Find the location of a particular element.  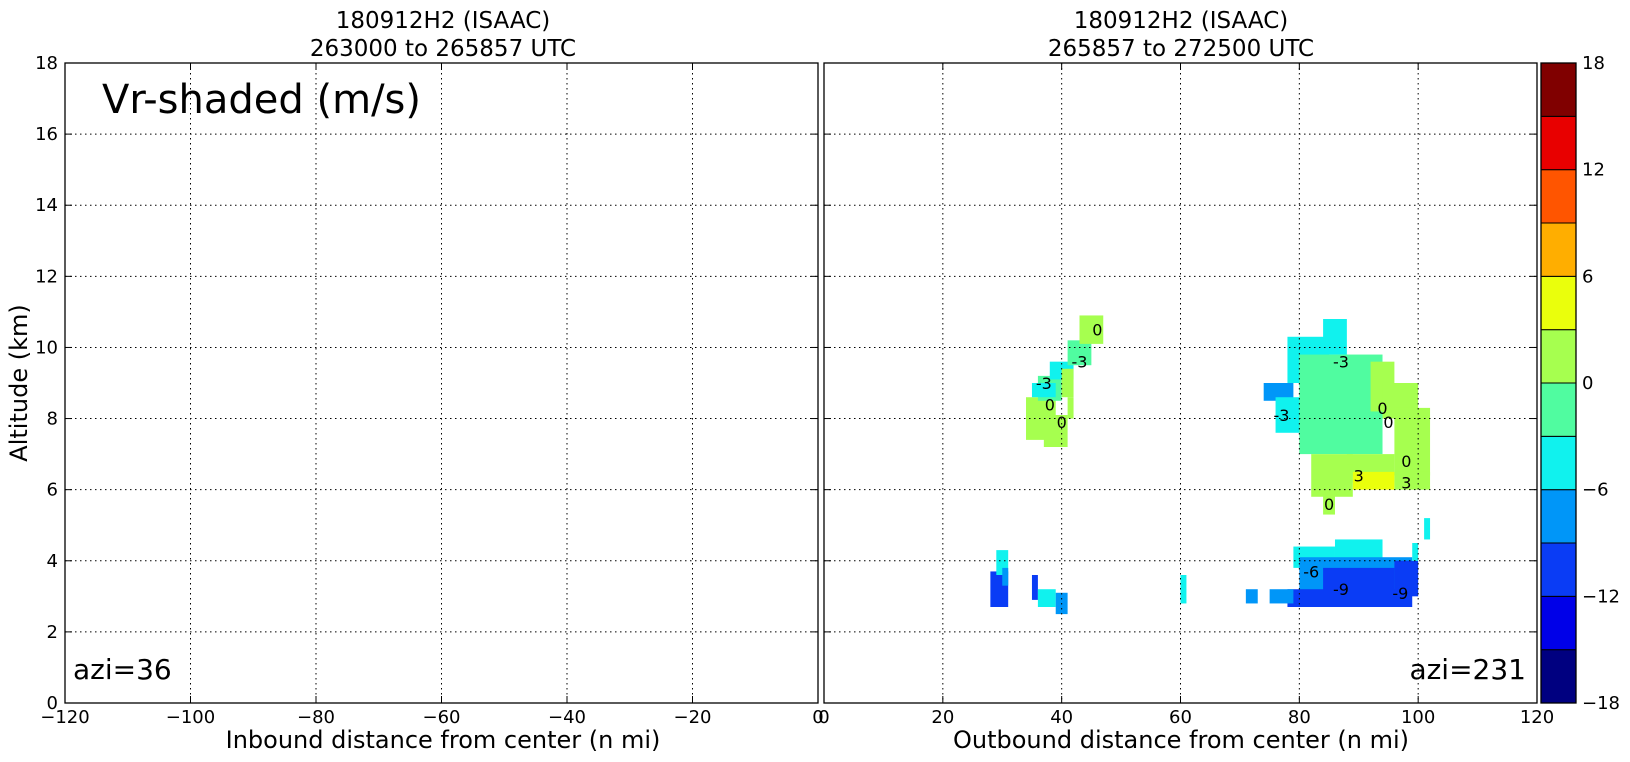

velocity-shading is located at coordinates (1210, 465).